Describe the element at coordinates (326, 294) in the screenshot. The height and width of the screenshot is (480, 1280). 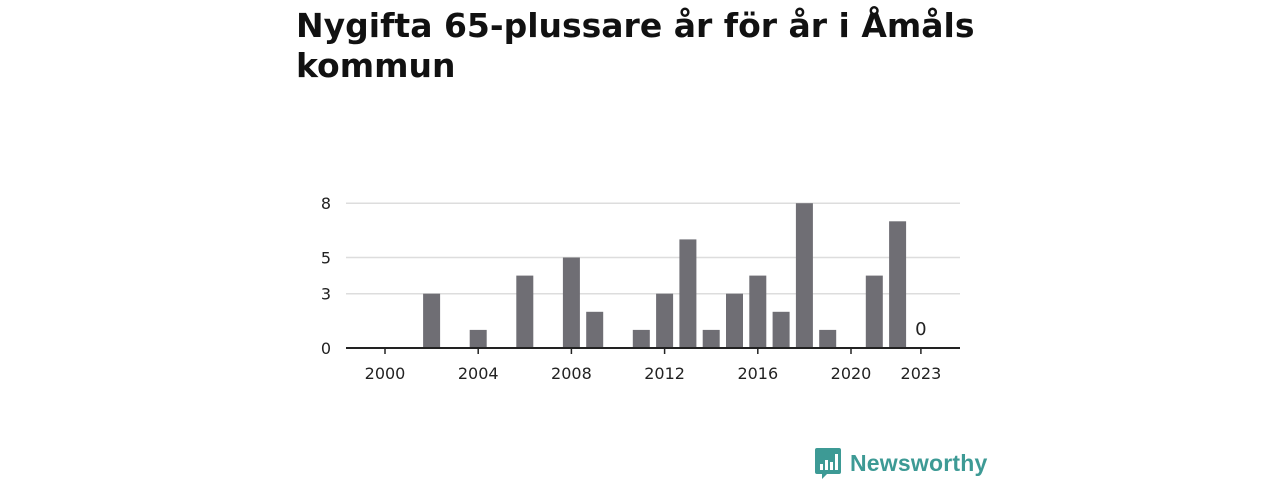
I see `y-tick-label: 3` at that location.